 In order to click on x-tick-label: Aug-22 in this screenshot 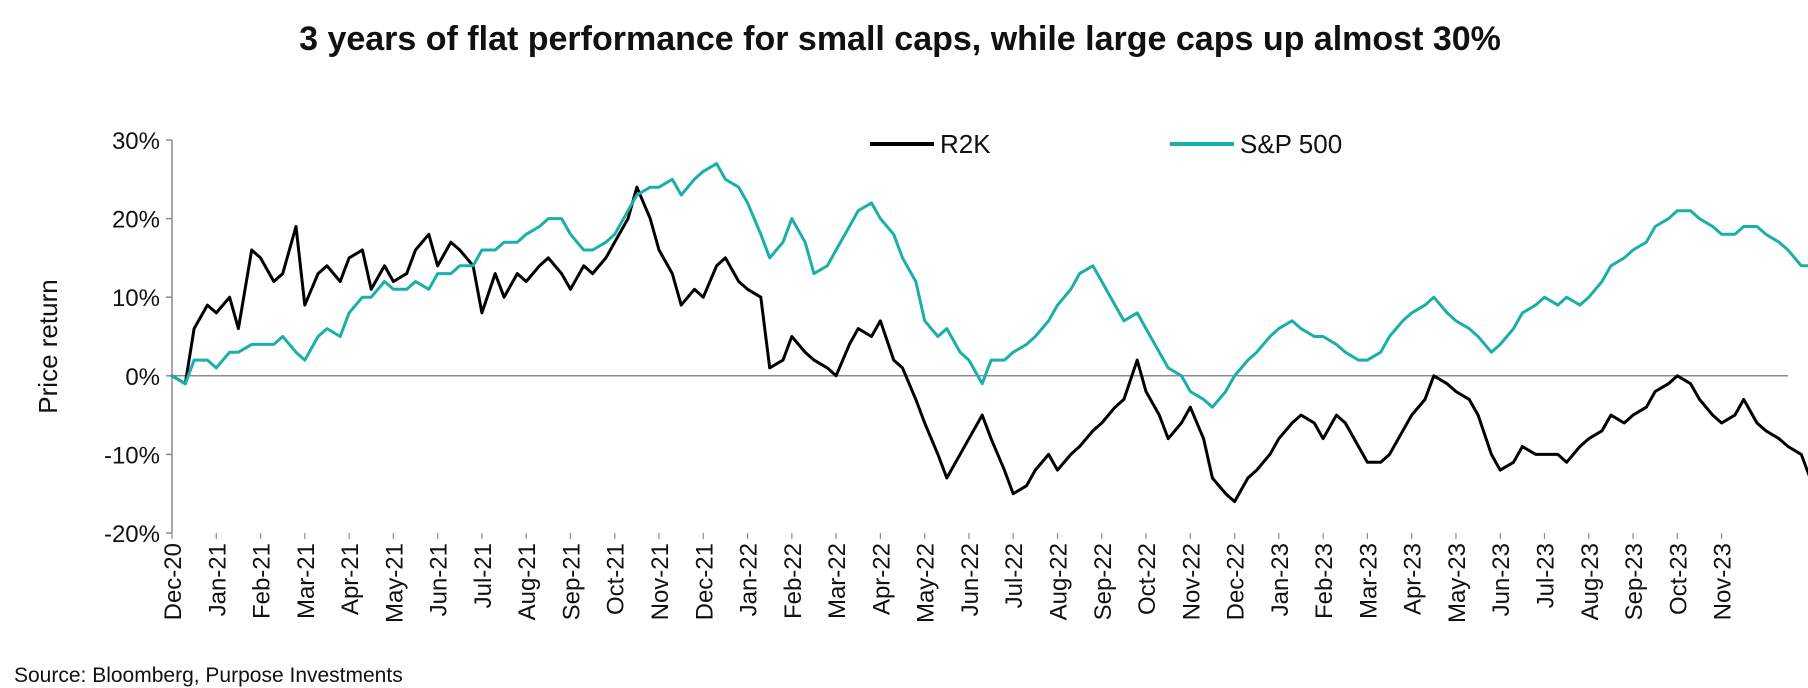, I will do `click(1058, 581)`.